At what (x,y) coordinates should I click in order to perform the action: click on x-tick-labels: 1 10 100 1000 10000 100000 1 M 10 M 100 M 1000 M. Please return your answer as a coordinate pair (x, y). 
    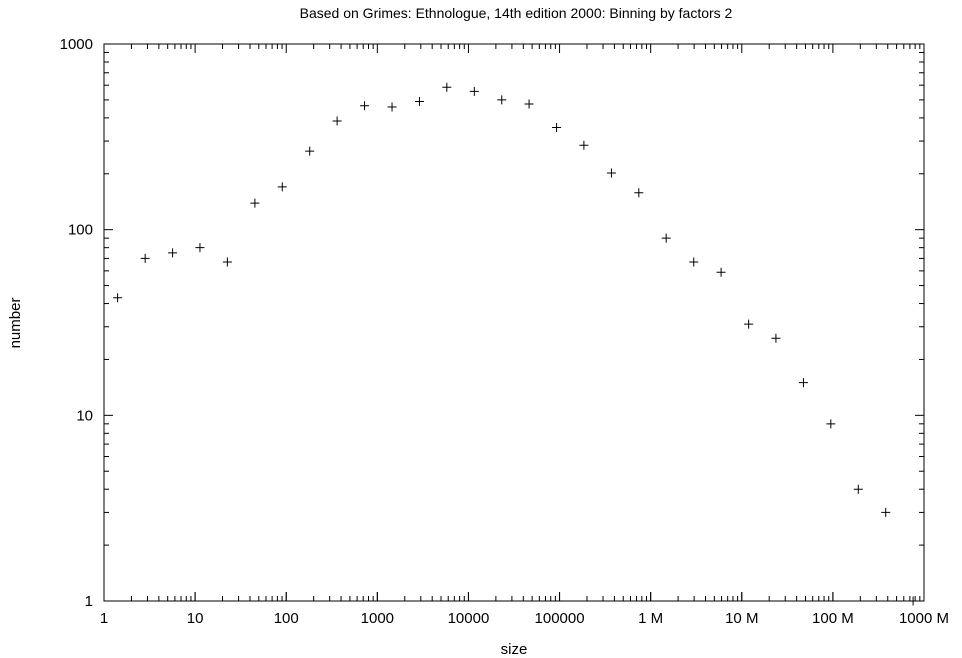
    Looking at the image, I should click on (524, 618).